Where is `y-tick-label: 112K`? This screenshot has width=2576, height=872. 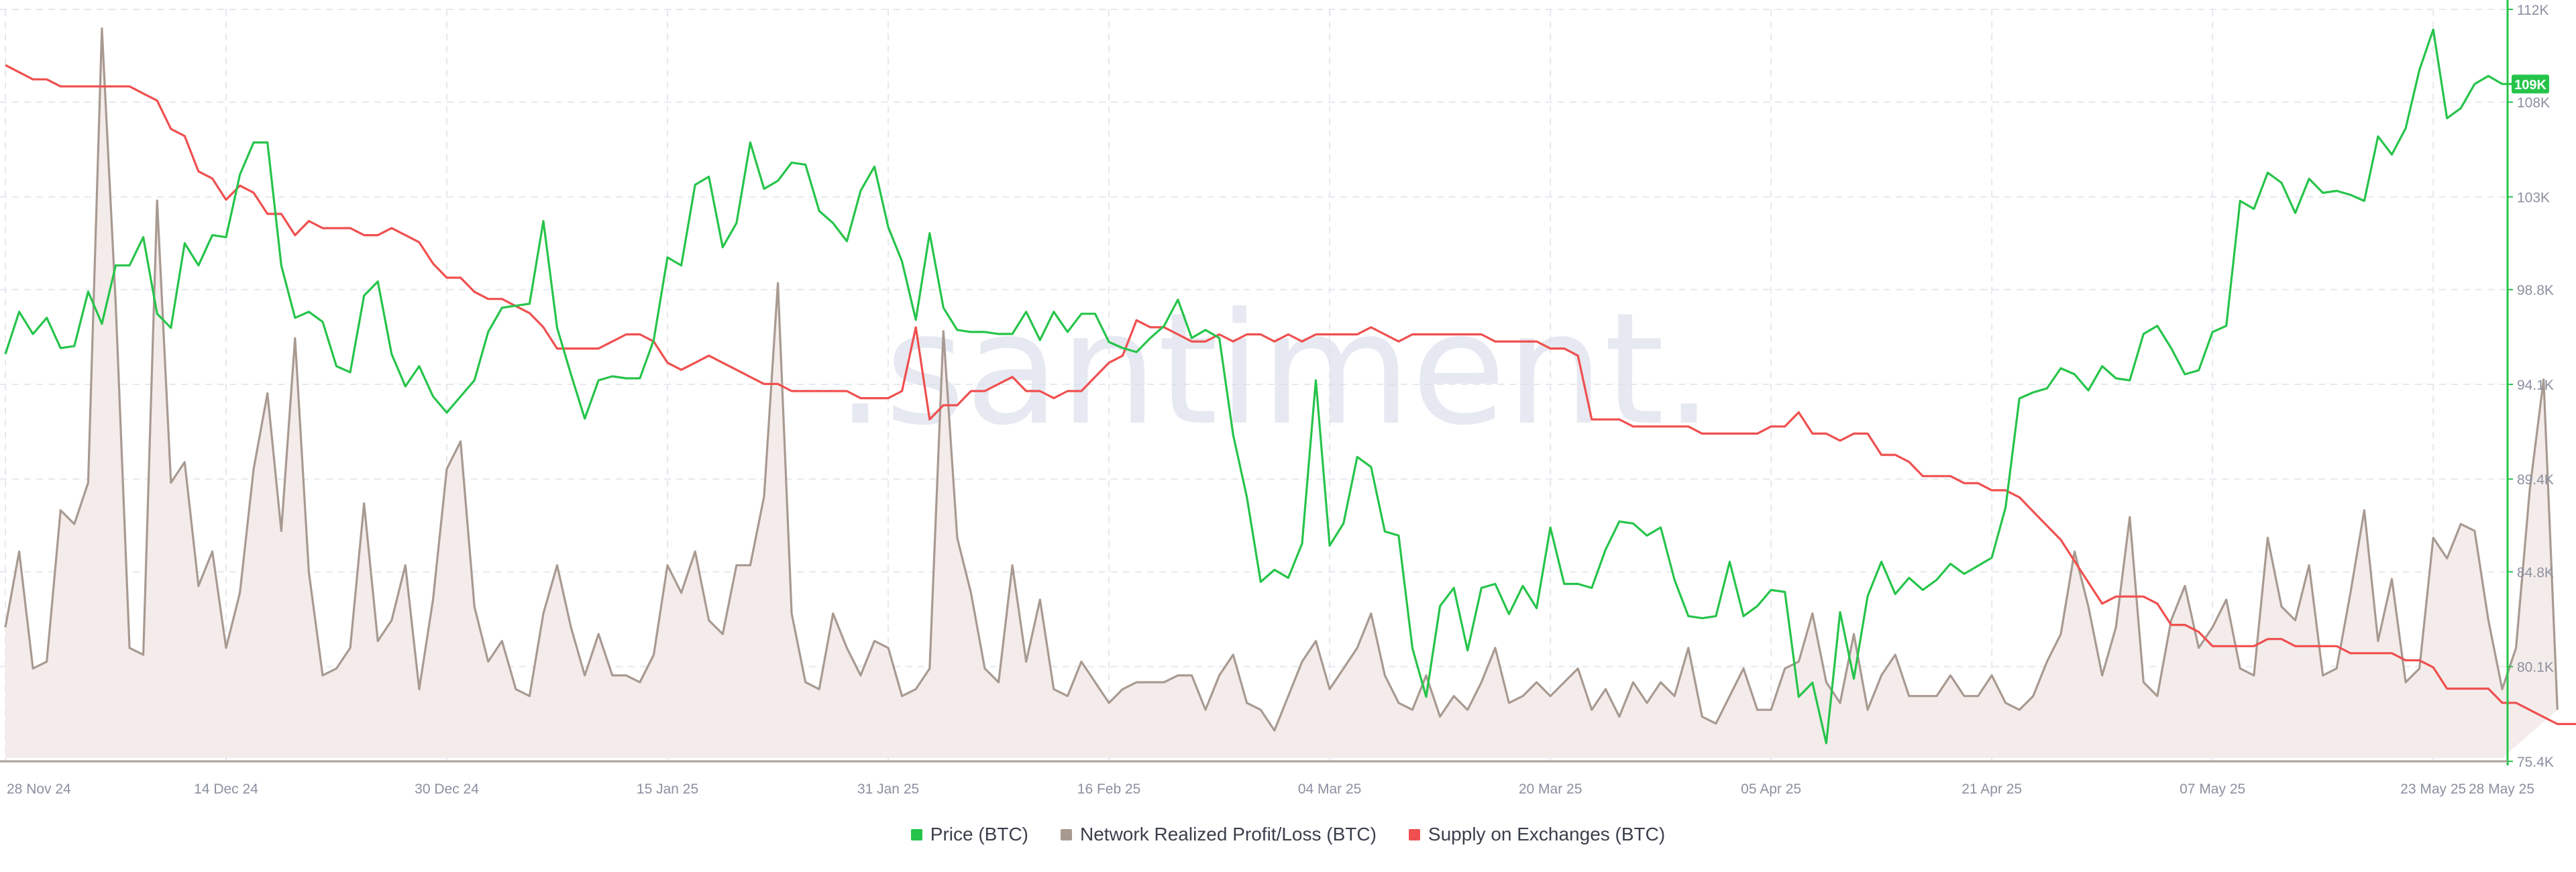
y-tick-label: 112K is located at coordinates (2533, 10).